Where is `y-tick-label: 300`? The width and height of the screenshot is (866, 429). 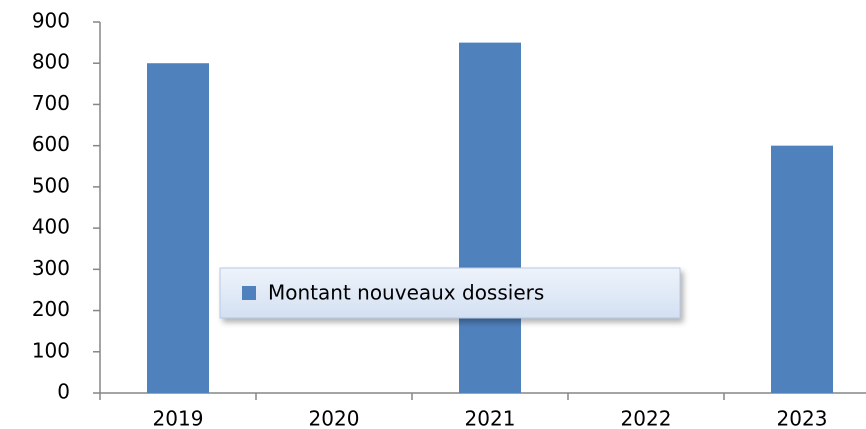
y-tick-label: 300 is located at coordinates (51, 268).